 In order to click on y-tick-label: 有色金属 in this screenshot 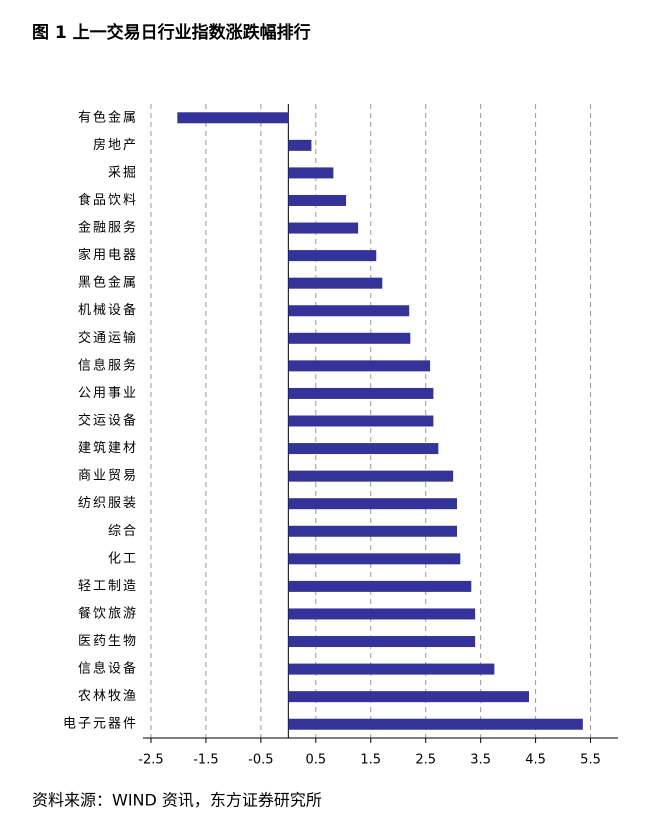, I will do `click(108, 117)`.